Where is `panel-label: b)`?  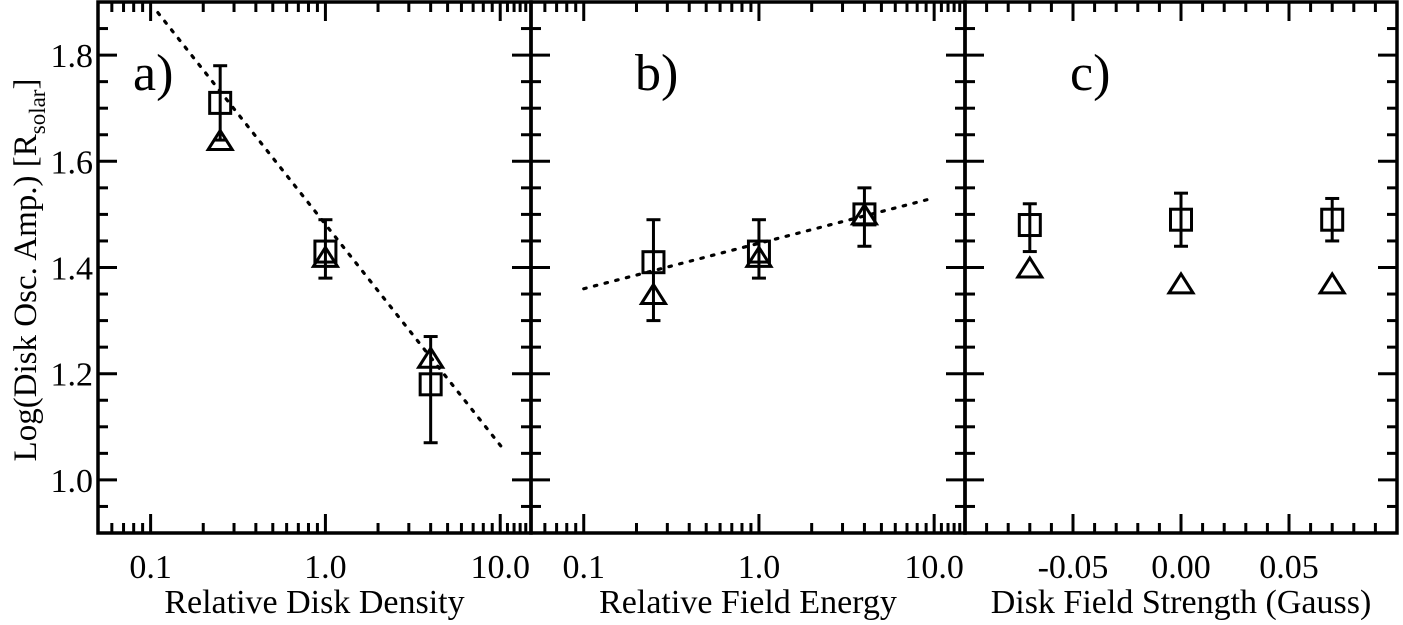 panel-label: b) is located at coordinates (656, 73).